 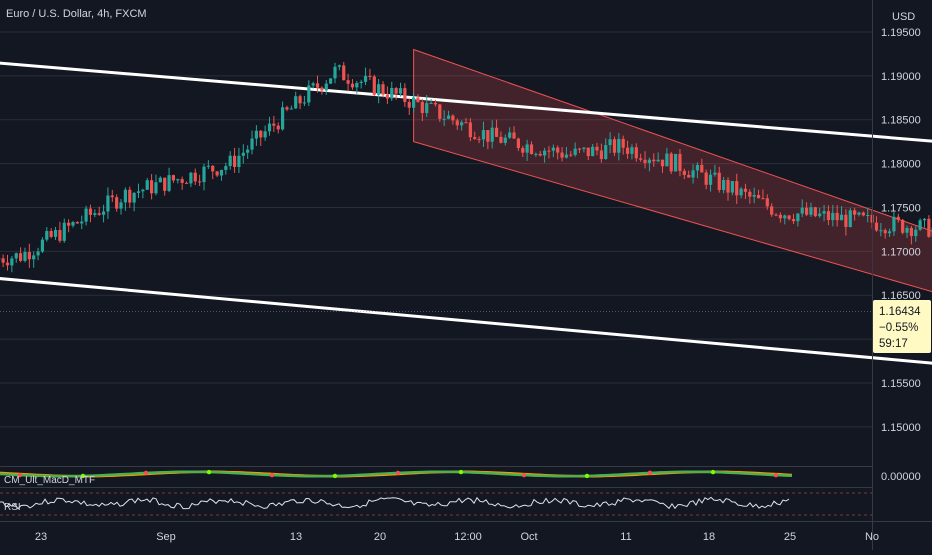 I want to click on rsi-label: RSI, so click(x=12, y=507).